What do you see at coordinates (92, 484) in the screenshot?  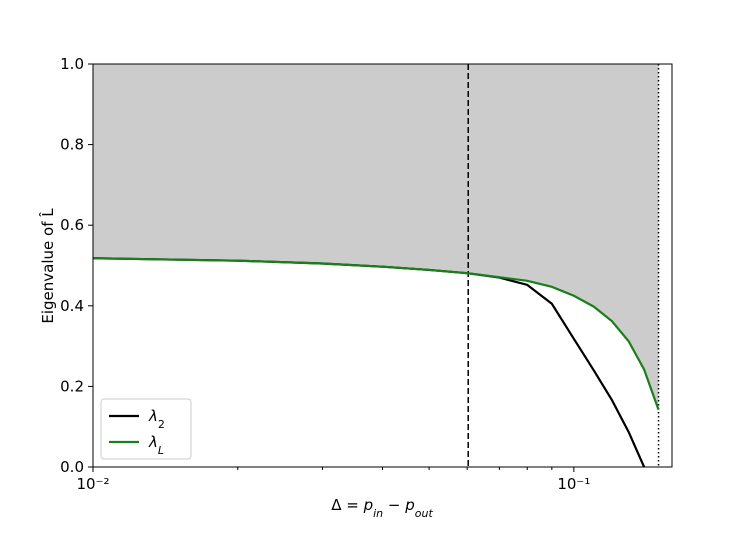 I see `x-tick-label: 10⁻²` at bounding box center [92, 484].